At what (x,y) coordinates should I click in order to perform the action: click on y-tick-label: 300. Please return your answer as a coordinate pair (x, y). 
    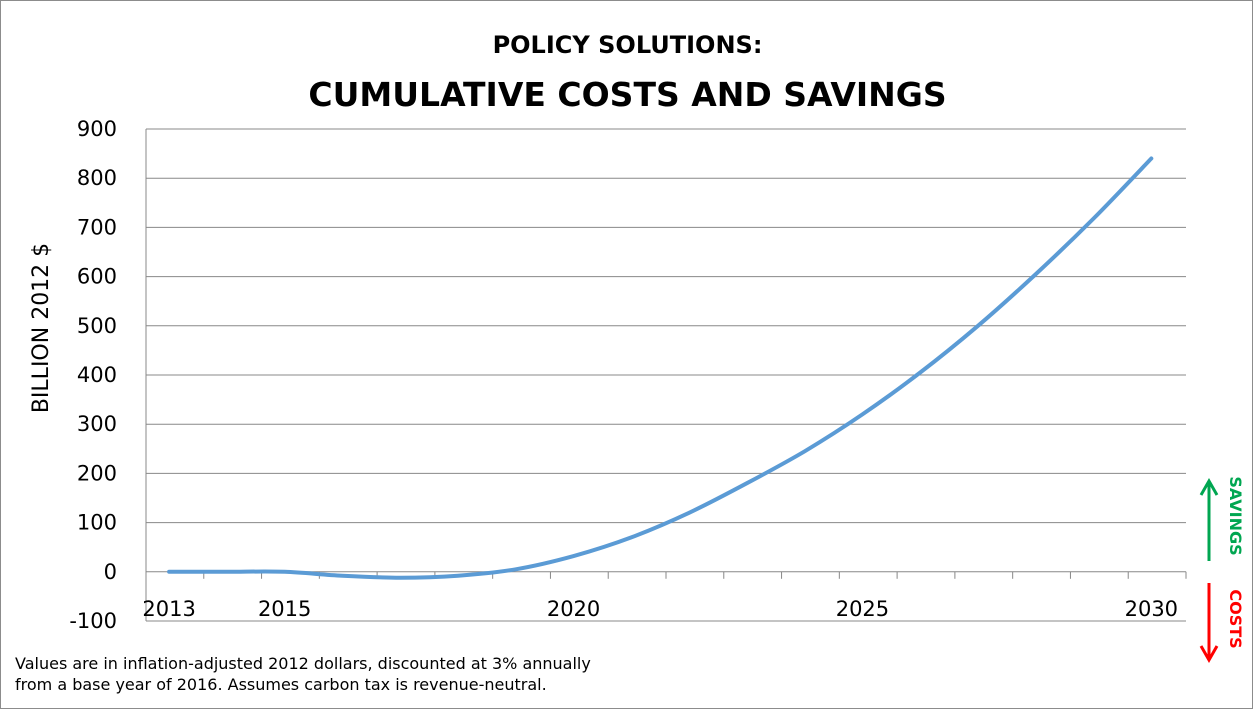
    Looking at the image, I should click on (97, 424).